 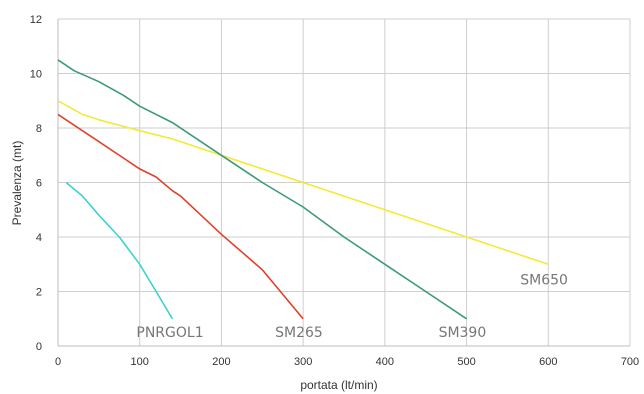 What do you see at coordinates (303, 362) in the screenshot?
I see `x-tick-label: 300` at bounding box center [303, 362].